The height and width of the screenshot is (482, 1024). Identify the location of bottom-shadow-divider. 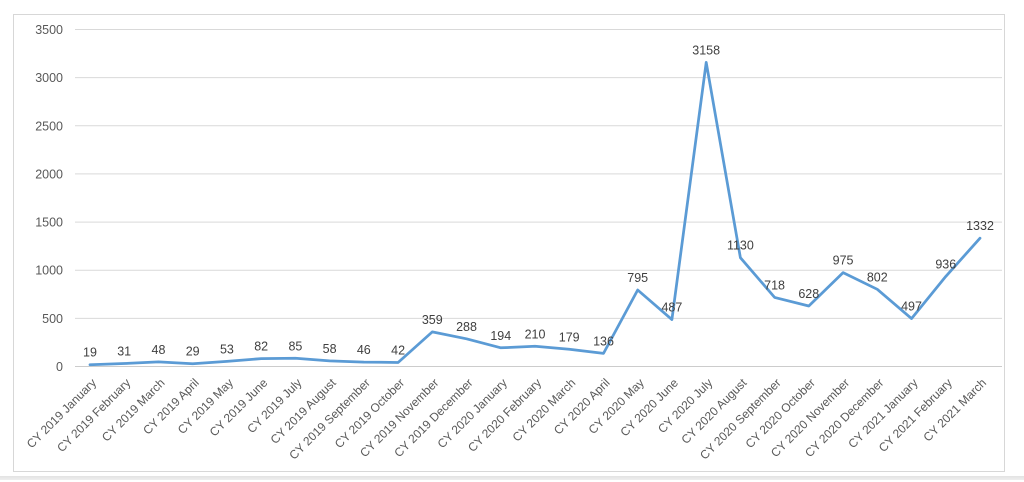
(512, 478).